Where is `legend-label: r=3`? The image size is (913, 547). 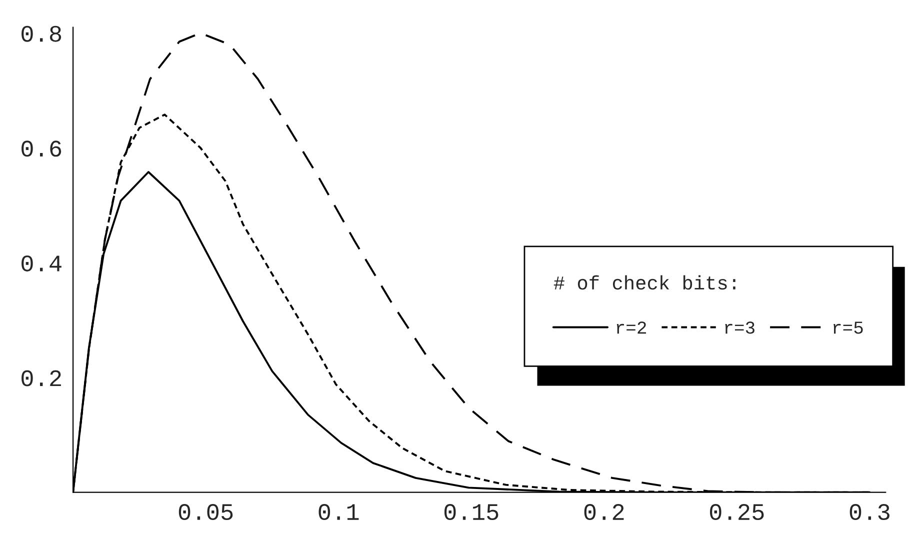 legend-label: r=3 is located at coordinates (739, 328).